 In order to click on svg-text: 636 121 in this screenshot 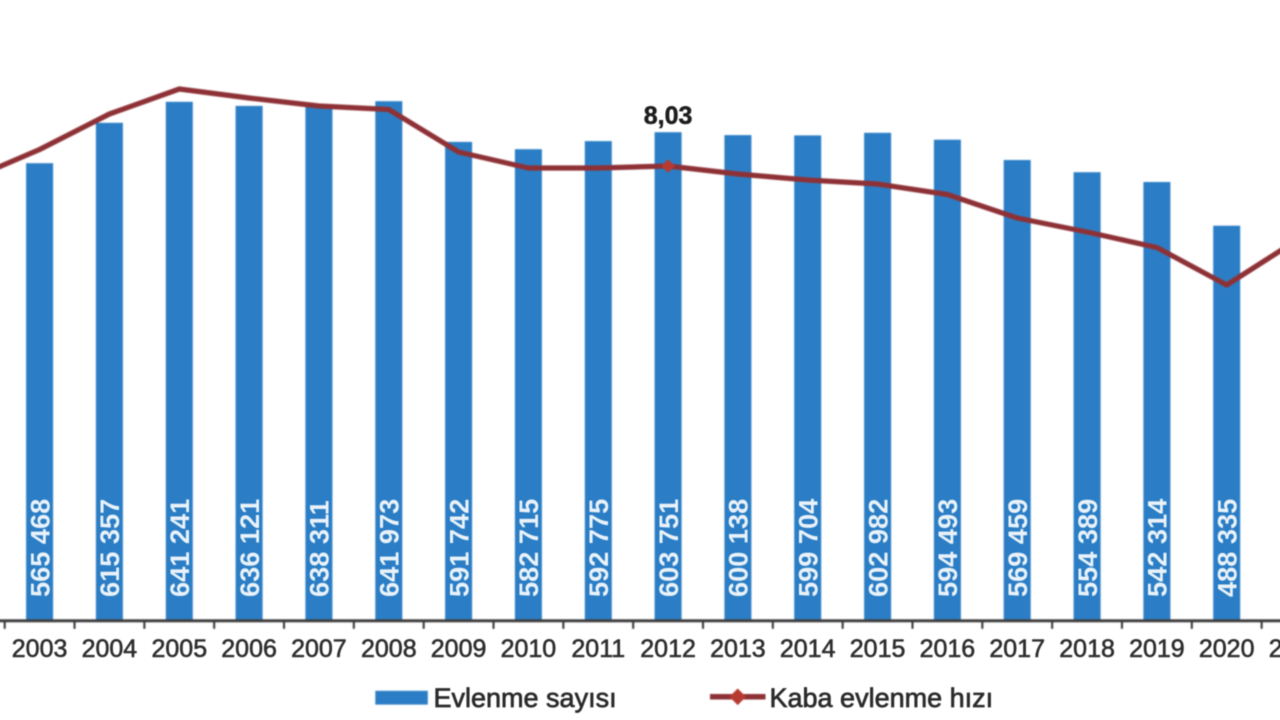, I will do `click(249, 548)`.